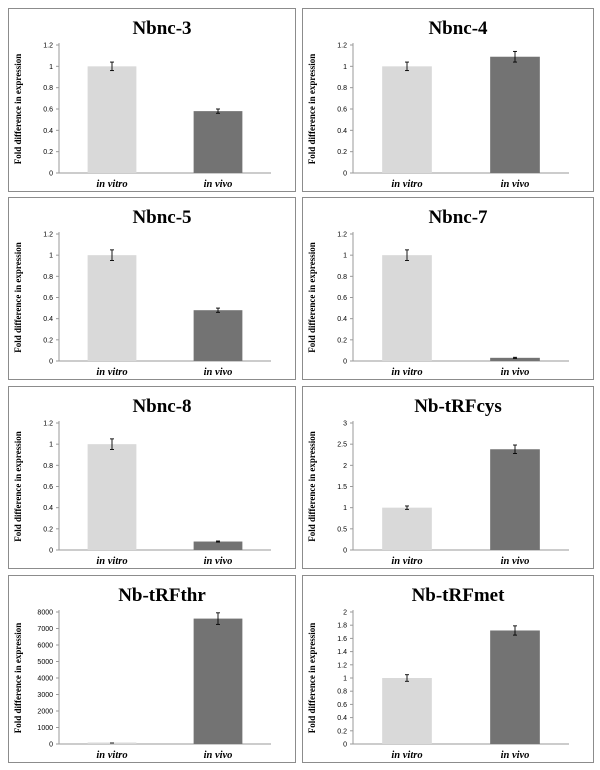  What do you see at coordinates (45, 679) in the screenshot?
I see `y-tick-label: 4000` at bounding box center [45, 679].